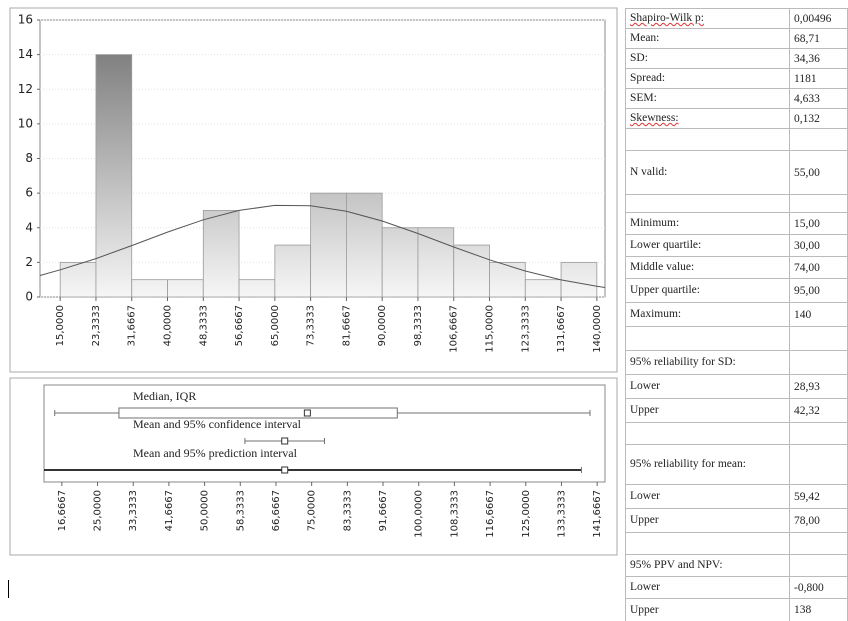 This screenshot has height=621, width=848. I want to click on table-row: N valid: 55,00, so click(736, 172).